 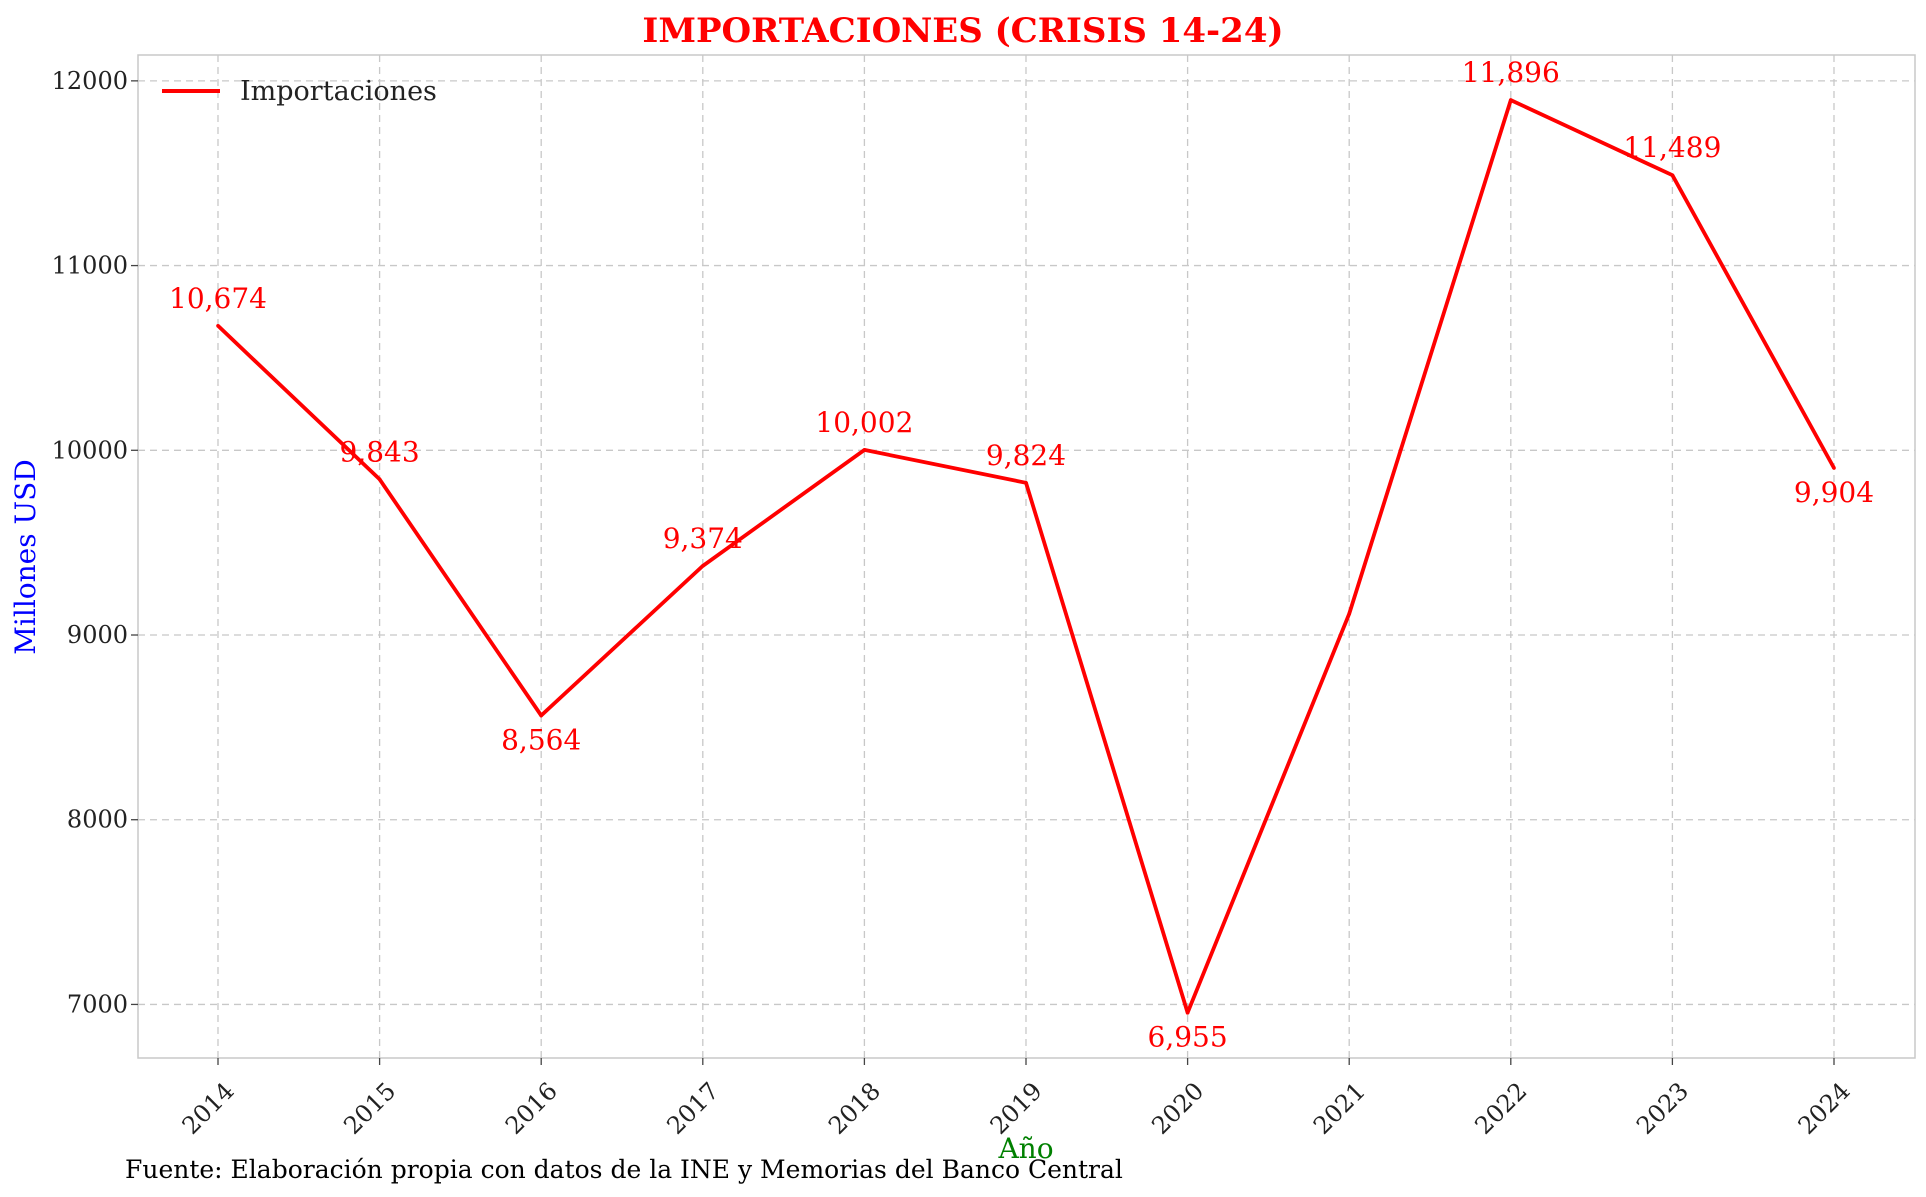 What do you see at coordinates (369, 1108) in the screenshot?
I see `x-tick-label: 2015` at bounding box center [369, 1108].